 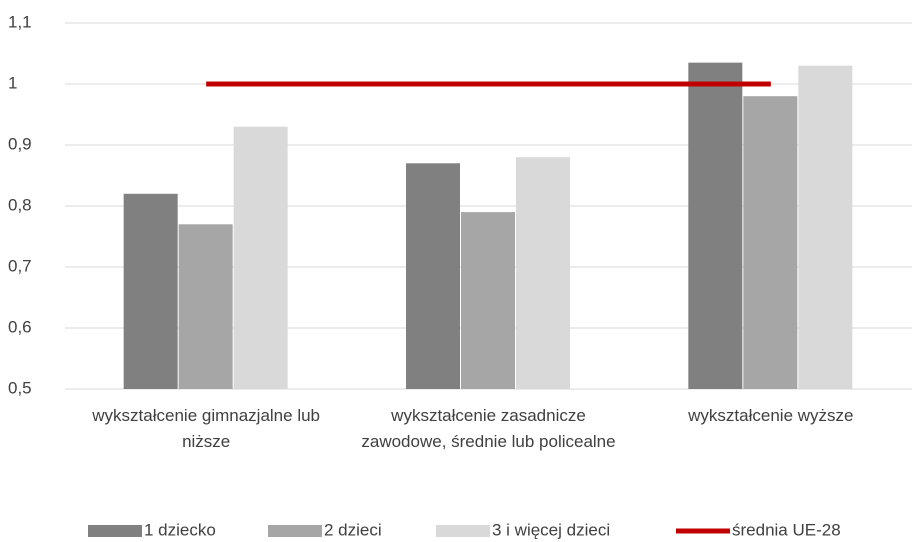 I want to click on y-tick-label: 0,6, so click(x=20, y=326).